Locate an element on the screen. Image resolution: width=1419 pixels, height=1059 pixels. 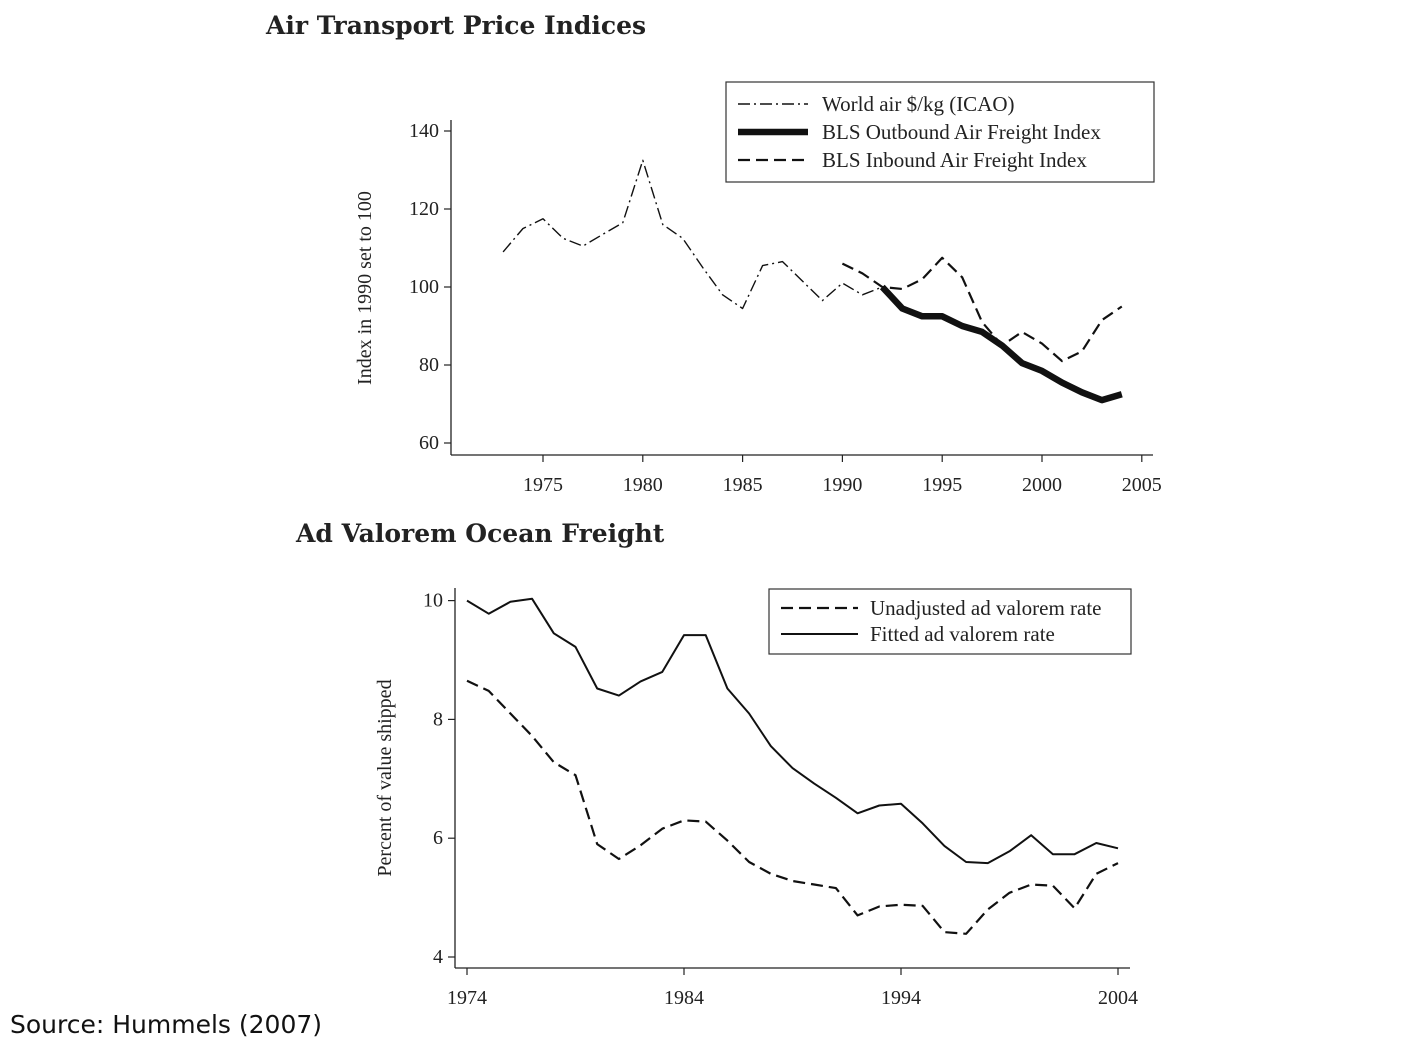
source-caption: Source: Hummels (2007) is located at coordinates (166, 1024).